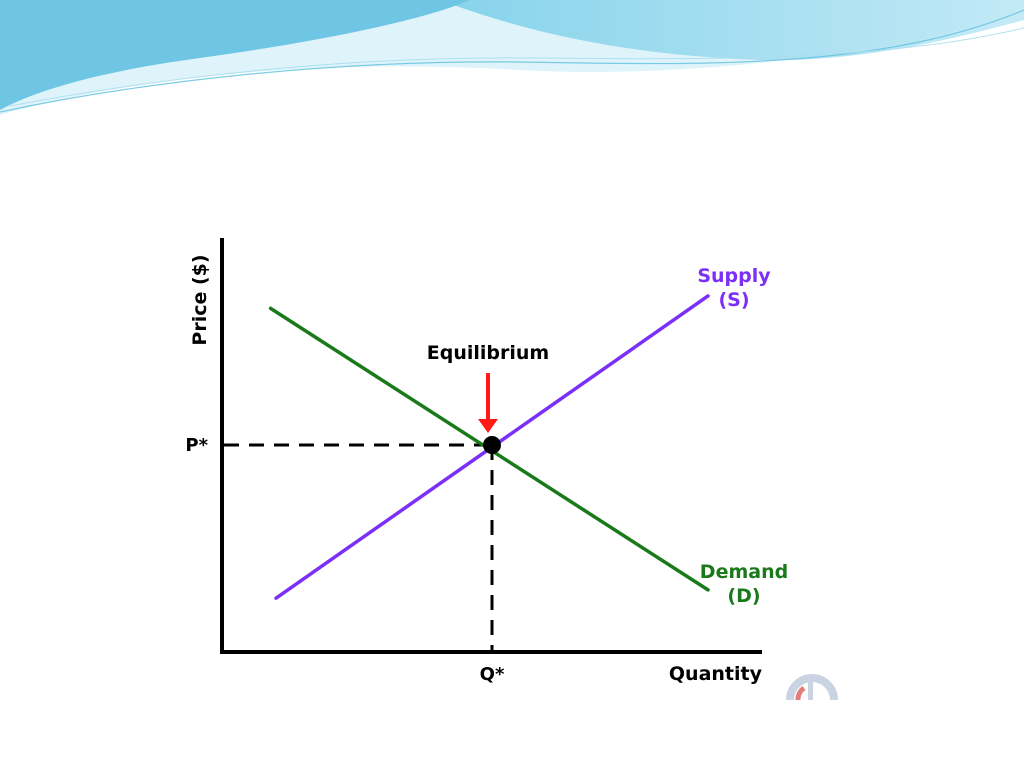  Describe the element at coordinates (489, 413) in the screenshot. I see `markers` at that location.